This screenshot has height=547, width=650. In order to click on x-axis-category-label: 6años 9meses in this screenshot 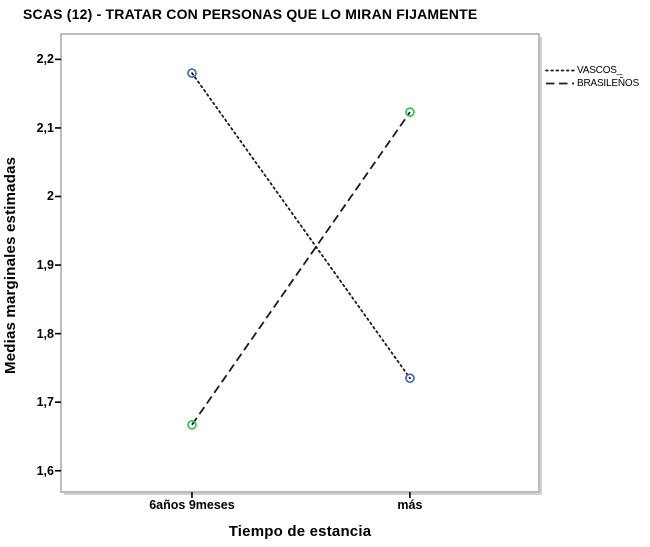, I will do `click(192, 505)`.